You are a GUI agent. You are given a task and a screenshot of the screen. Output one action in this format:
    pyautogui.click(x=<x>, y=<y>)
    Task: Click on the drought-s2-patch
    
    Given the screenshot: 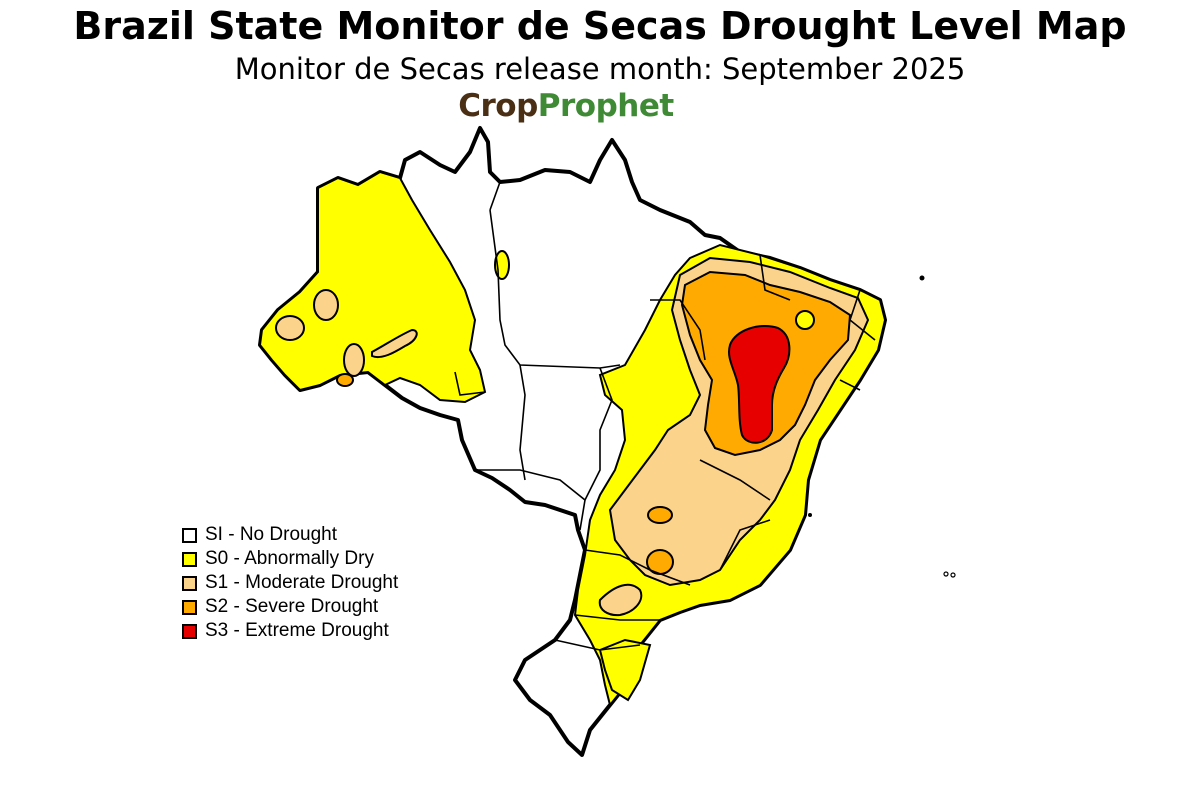 What is the action you would take?
    pyautogui.click(x=345, y=380)
    